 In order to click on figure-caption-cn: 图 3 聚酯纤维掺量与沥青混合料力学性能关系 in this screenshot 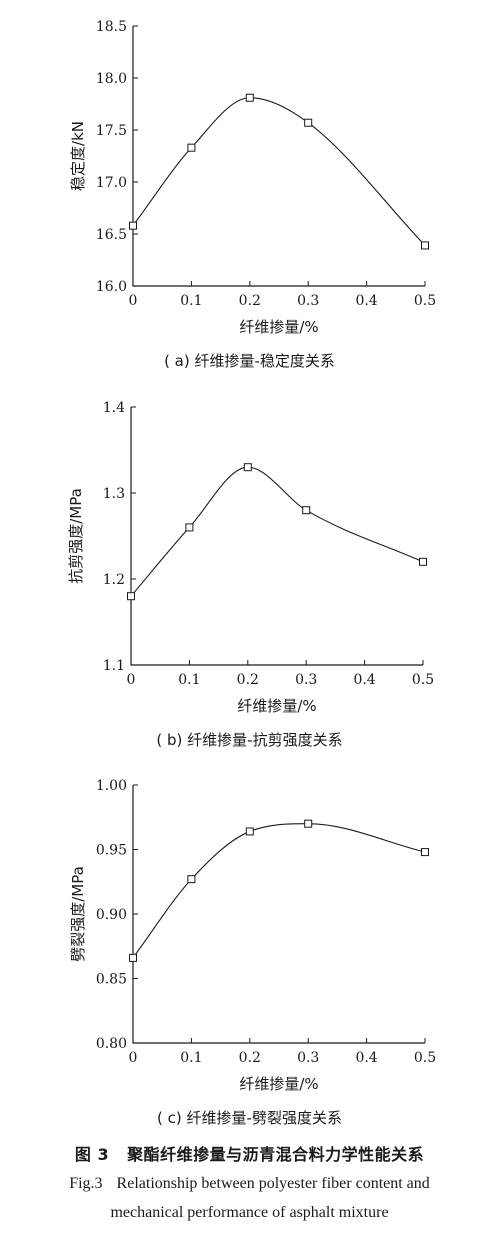, I will do `click(249, 1153)`.